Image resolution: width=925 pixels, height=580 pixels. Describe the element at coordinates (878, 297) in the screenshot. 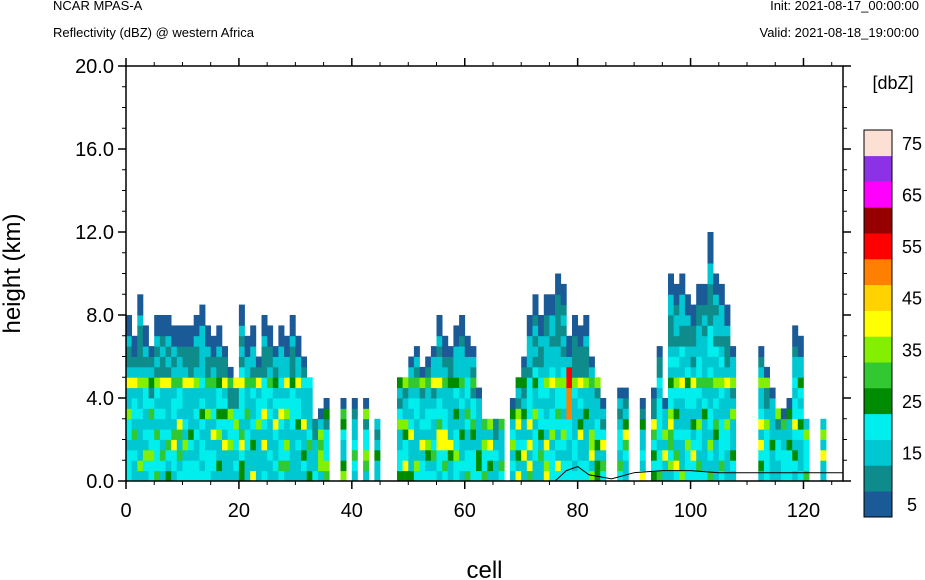

I see `colorbar-swatch` at that location.